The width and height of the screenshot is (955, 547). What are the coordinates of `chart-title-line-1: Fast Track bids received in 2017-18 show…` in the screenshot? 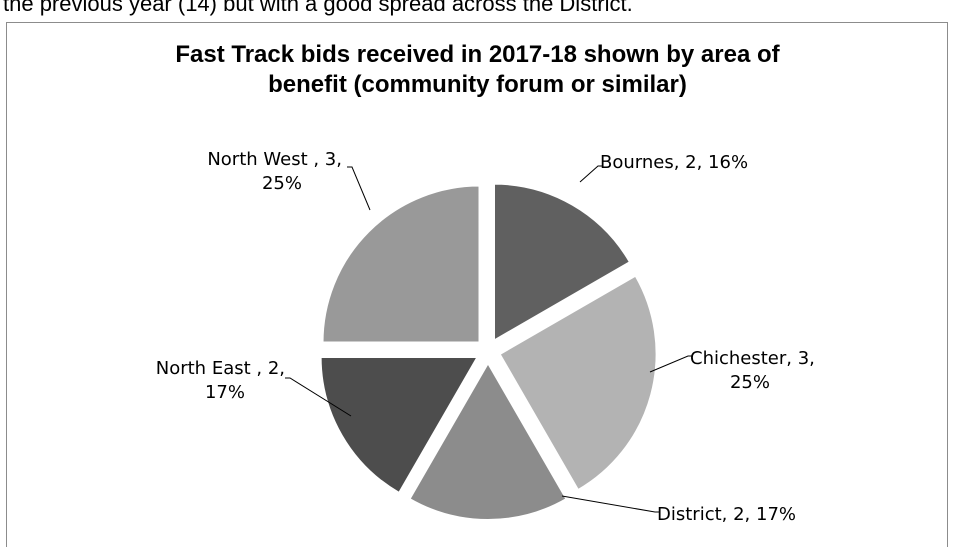 It's located at (477, 54).